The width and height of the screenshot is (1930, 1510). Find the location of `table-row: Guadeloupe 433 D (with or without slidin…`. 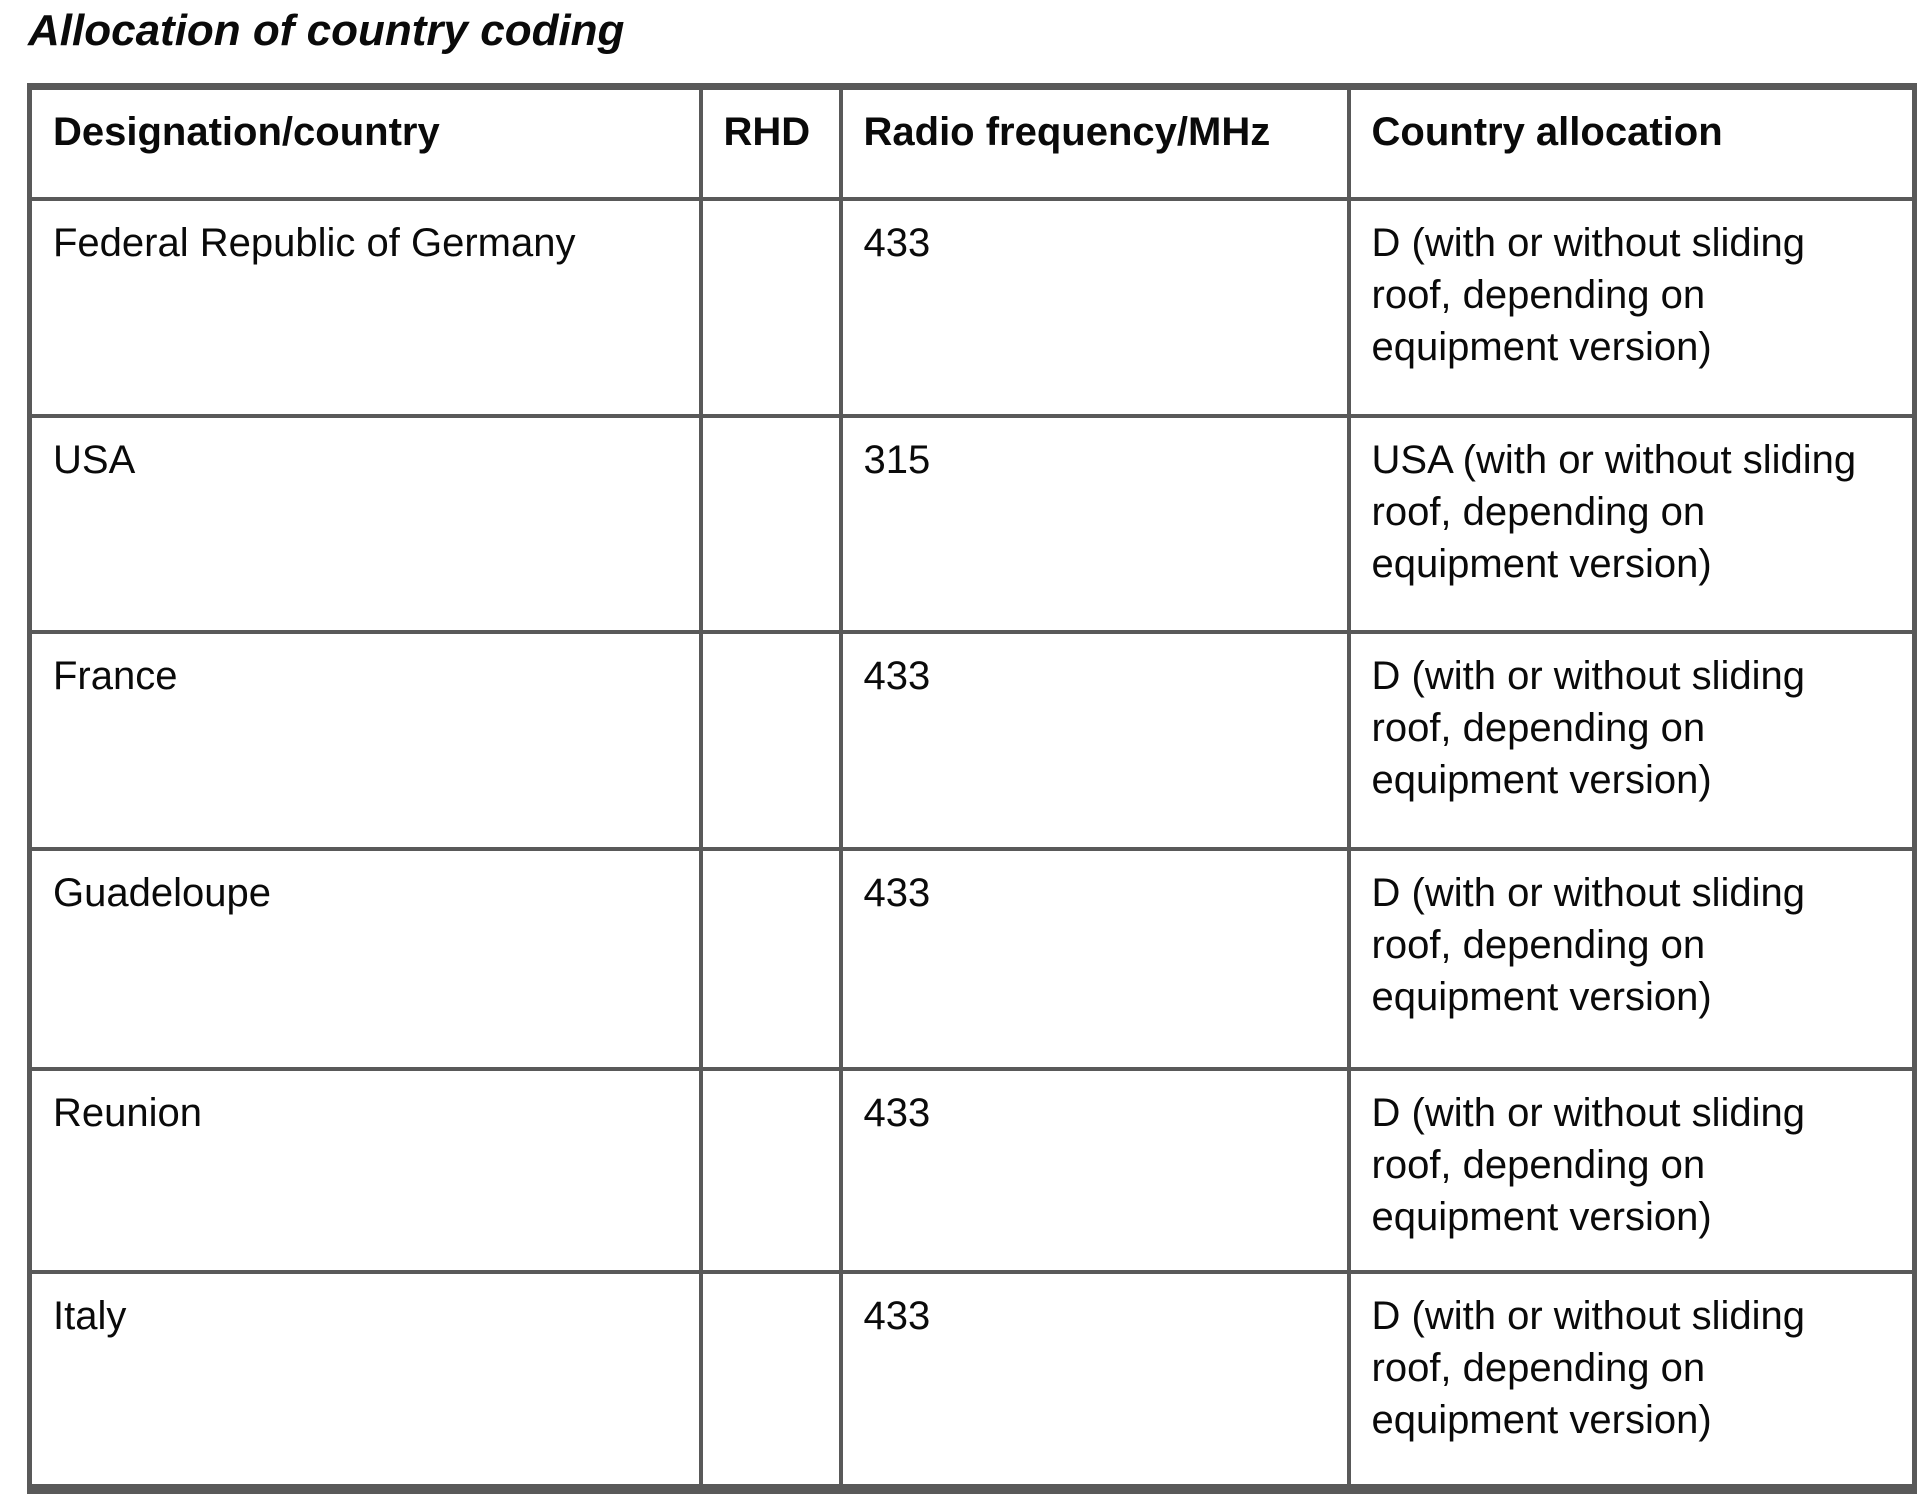

table-row: Guadeloupe 433 D (with or without slidin… is located at coordinates (972, 959).